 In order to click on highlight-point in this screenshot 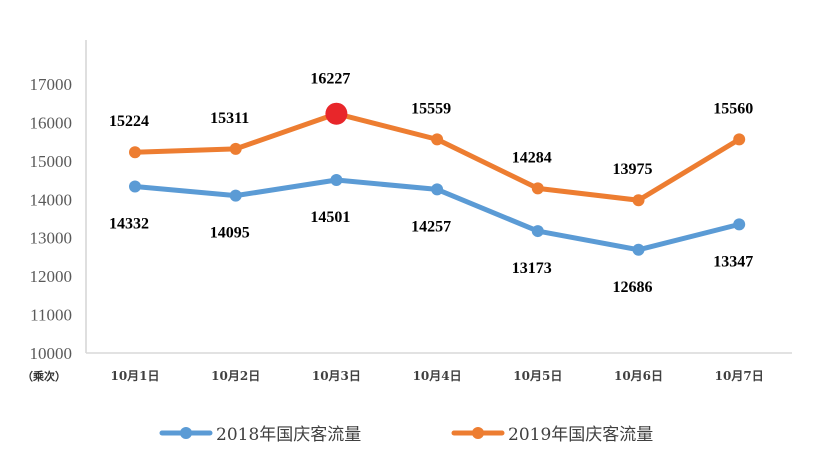, I will do `click(336, 113)`.